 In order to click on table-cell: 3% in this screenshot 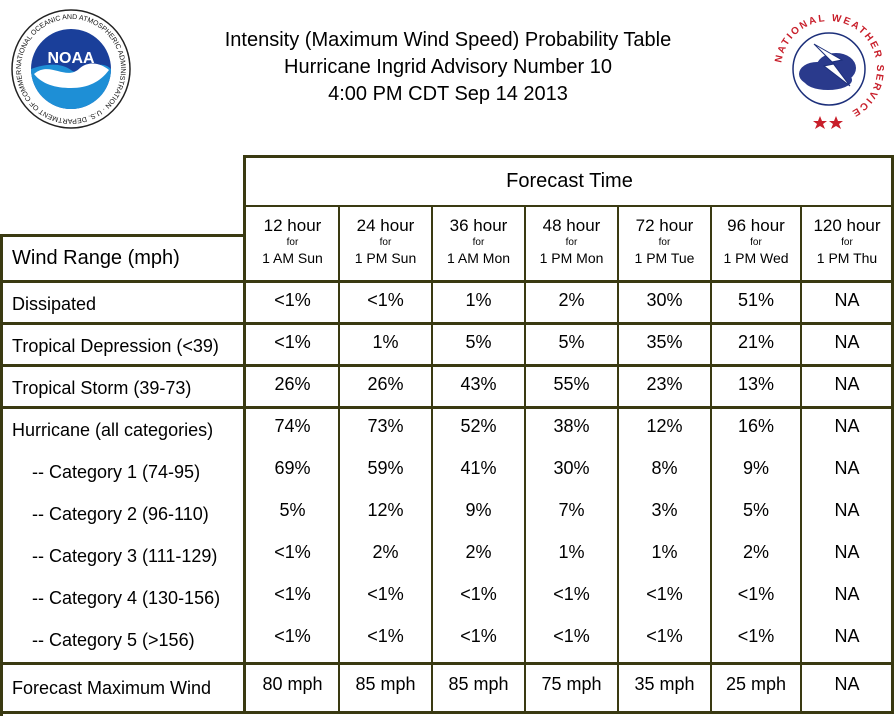, I will do `click(664, 509)`.